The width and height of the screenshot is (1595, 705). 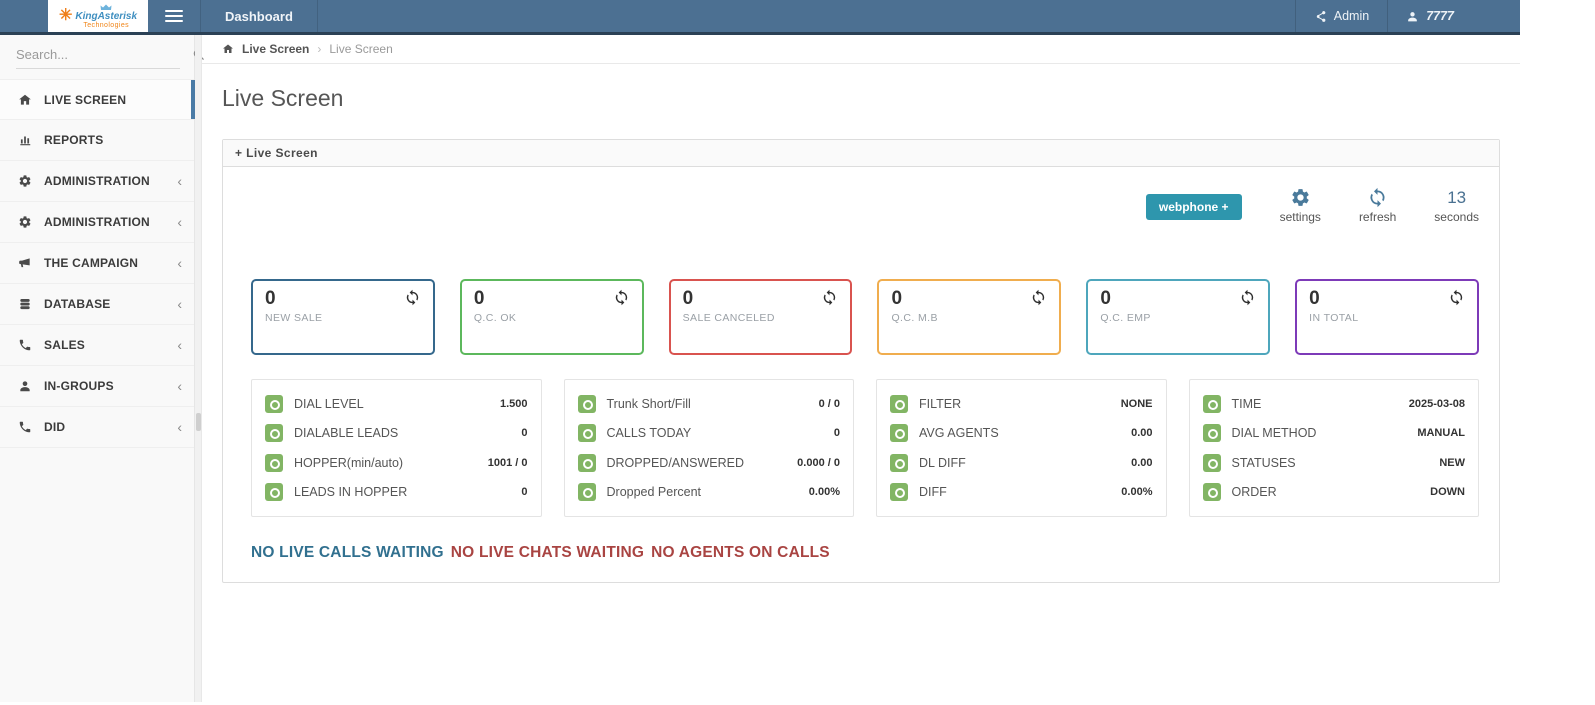 What do you see at coordinates (97, 99) in the screenshot?
I see `sidebar-item-live-screen: LIVE SCREEN` at bounding box center [97, 99].